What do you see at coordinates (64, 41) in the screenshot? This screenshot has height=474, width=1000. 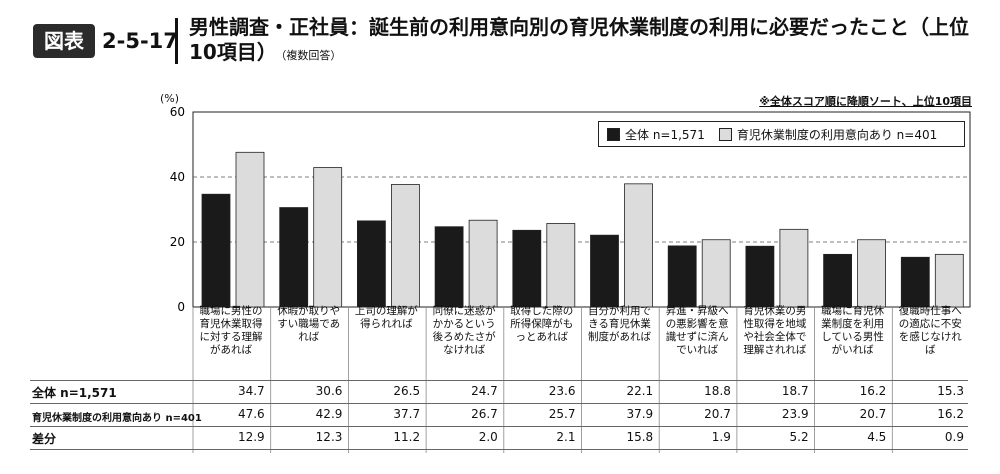 I see `figure-badge: 図表` at bounding box center [64, 41].